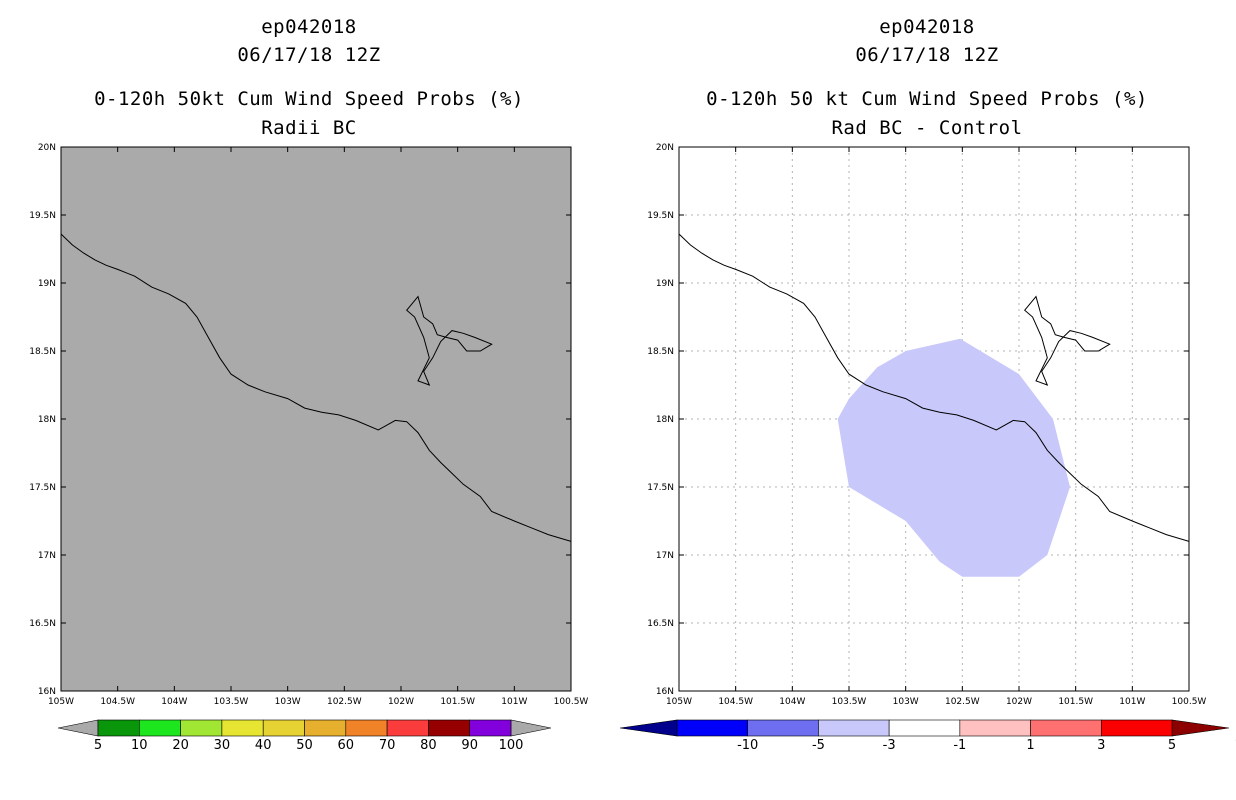  What do you see at coordinates (309, 27) in the screenshot?
I see `left-title-line-1: ep042018` at bounding box center [309, 27].